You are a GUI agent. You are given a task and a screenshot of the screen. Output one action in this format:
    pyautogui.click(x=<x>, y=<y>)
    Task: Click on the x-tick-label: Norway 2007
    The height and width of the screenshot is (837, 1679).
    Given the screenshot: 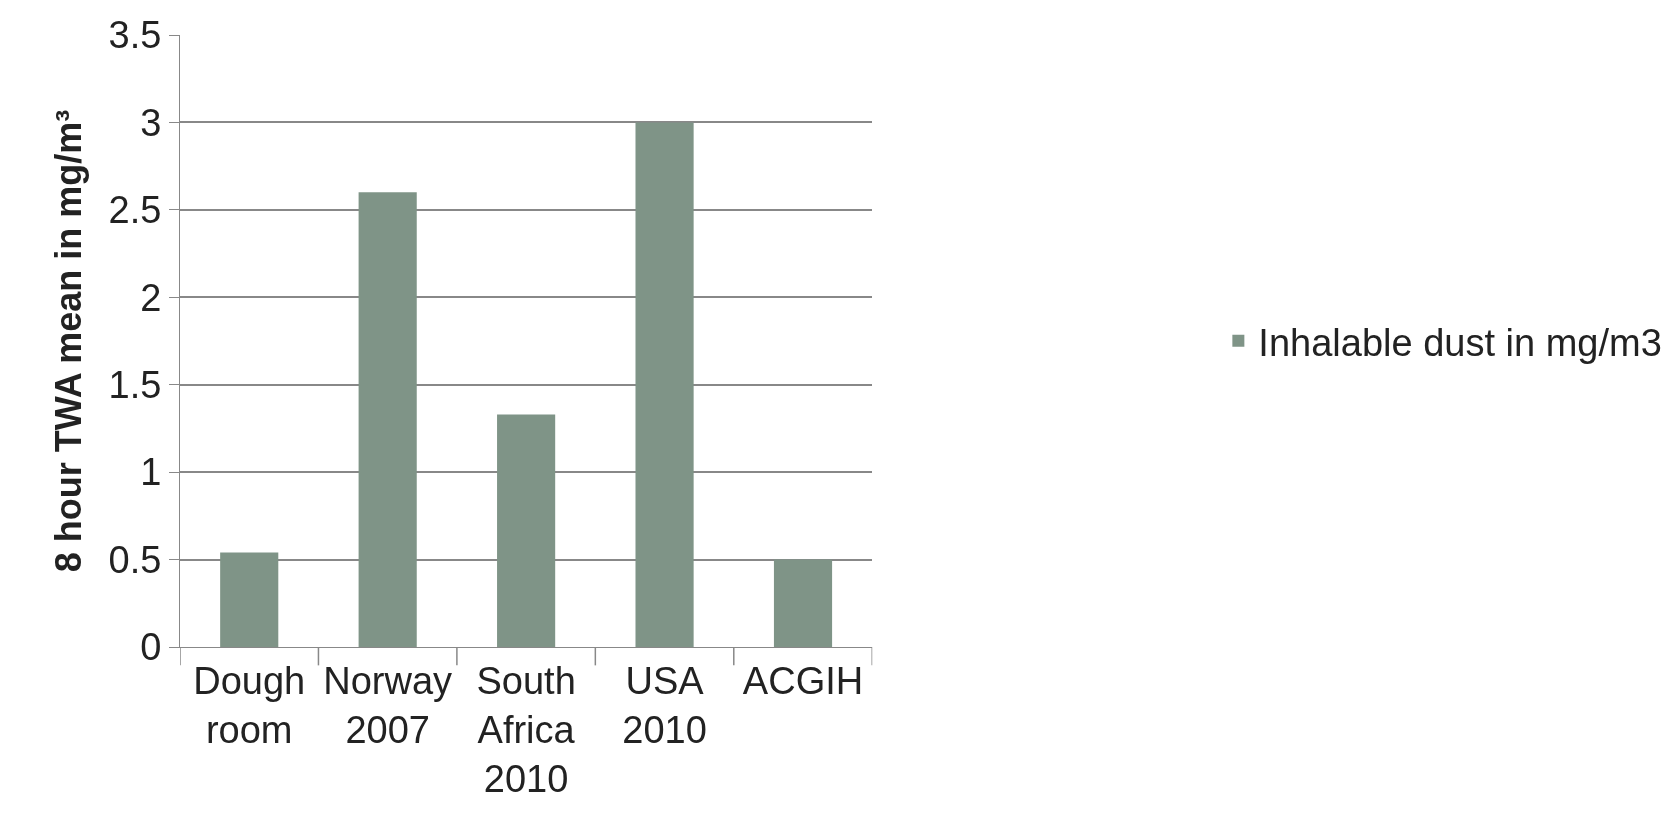 What is the action you would take?
    pyautogui.click(x=388, y=705)
    